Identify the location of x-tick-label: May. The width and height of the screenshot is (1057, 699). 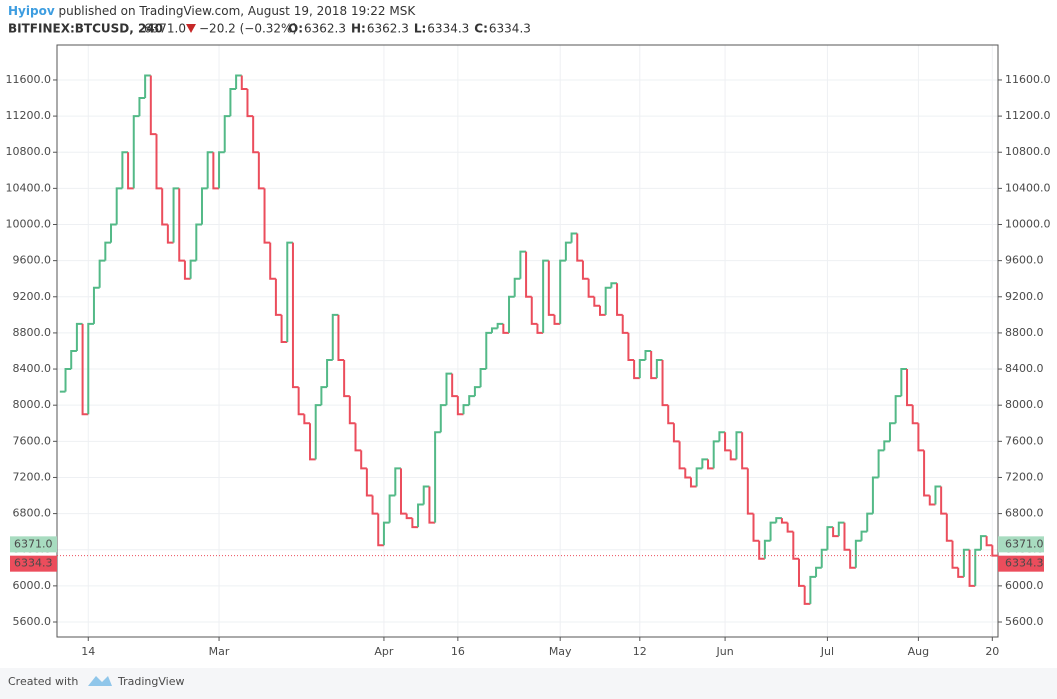
(560, 651).